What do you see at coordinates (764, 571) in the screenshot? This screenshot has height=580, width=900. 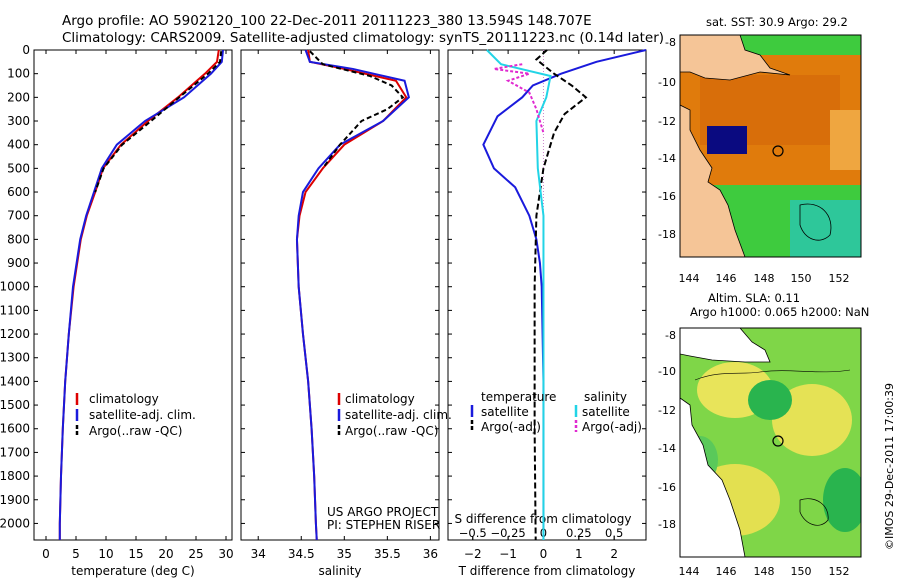 I see `sla-xtick: 148` at bounding box center [764, 571].